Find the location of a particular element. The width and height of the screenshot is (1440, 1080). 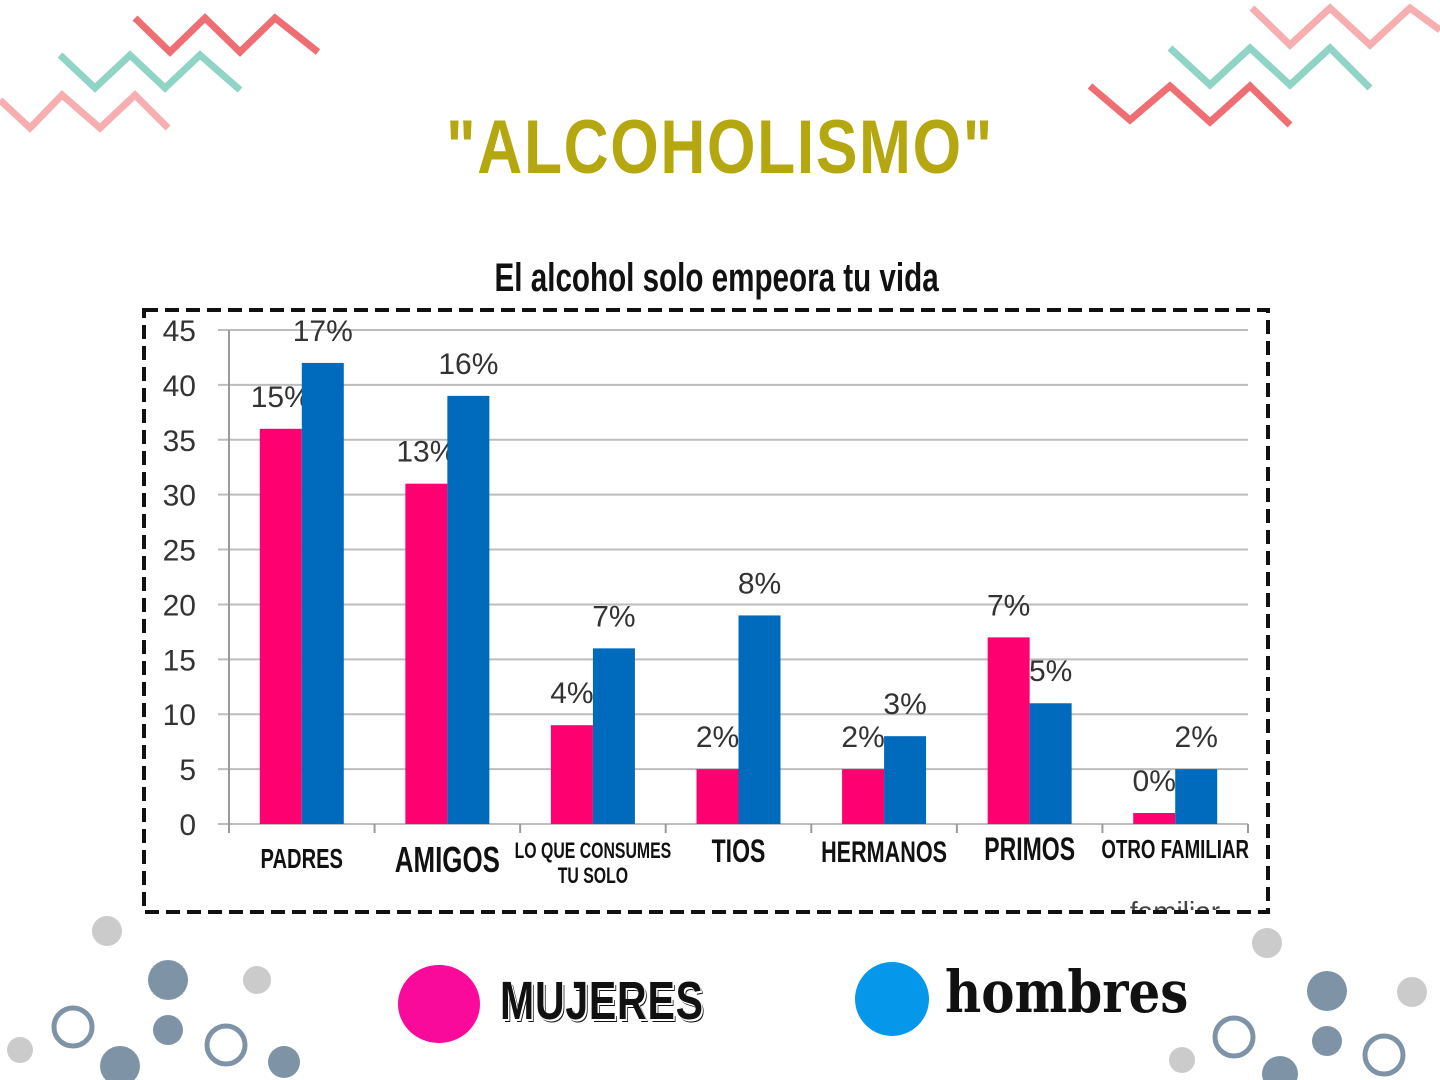

category-label: PRIMOS is located at coordinates (1029, 849).